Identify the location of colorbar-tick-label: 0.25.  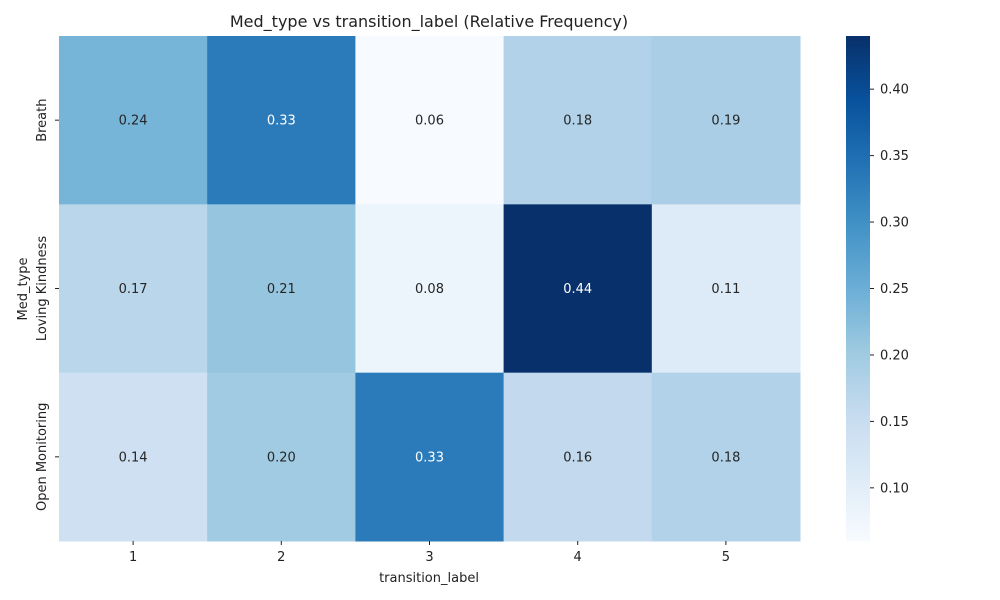
(894, 289).